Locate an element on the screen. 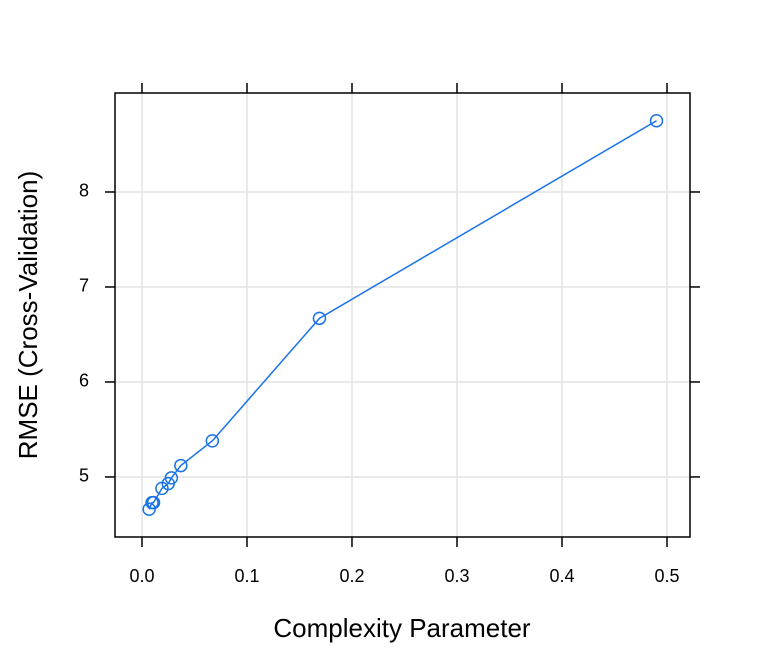  y-tick-label: 6 is located at coordinates (84, 381).